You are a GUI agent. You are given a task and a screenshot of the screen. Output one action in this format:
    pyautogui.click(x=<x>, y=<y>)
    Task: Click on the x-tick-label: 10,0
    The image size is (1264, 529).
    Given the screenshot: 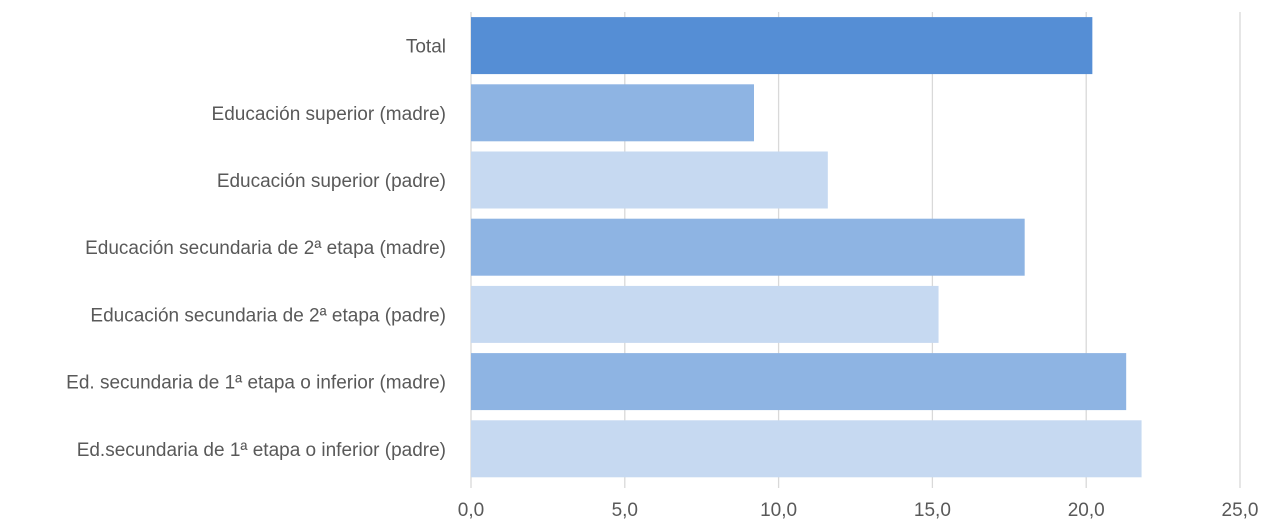 What is the action you would take?
    pyautogui.click(x=778, y=510)
    